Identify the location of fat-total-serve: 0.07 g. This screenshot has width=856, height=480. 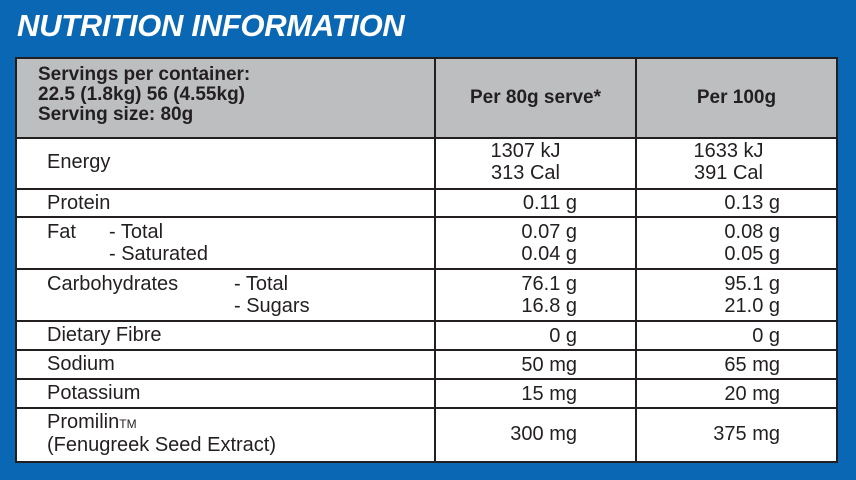
(549, 232).